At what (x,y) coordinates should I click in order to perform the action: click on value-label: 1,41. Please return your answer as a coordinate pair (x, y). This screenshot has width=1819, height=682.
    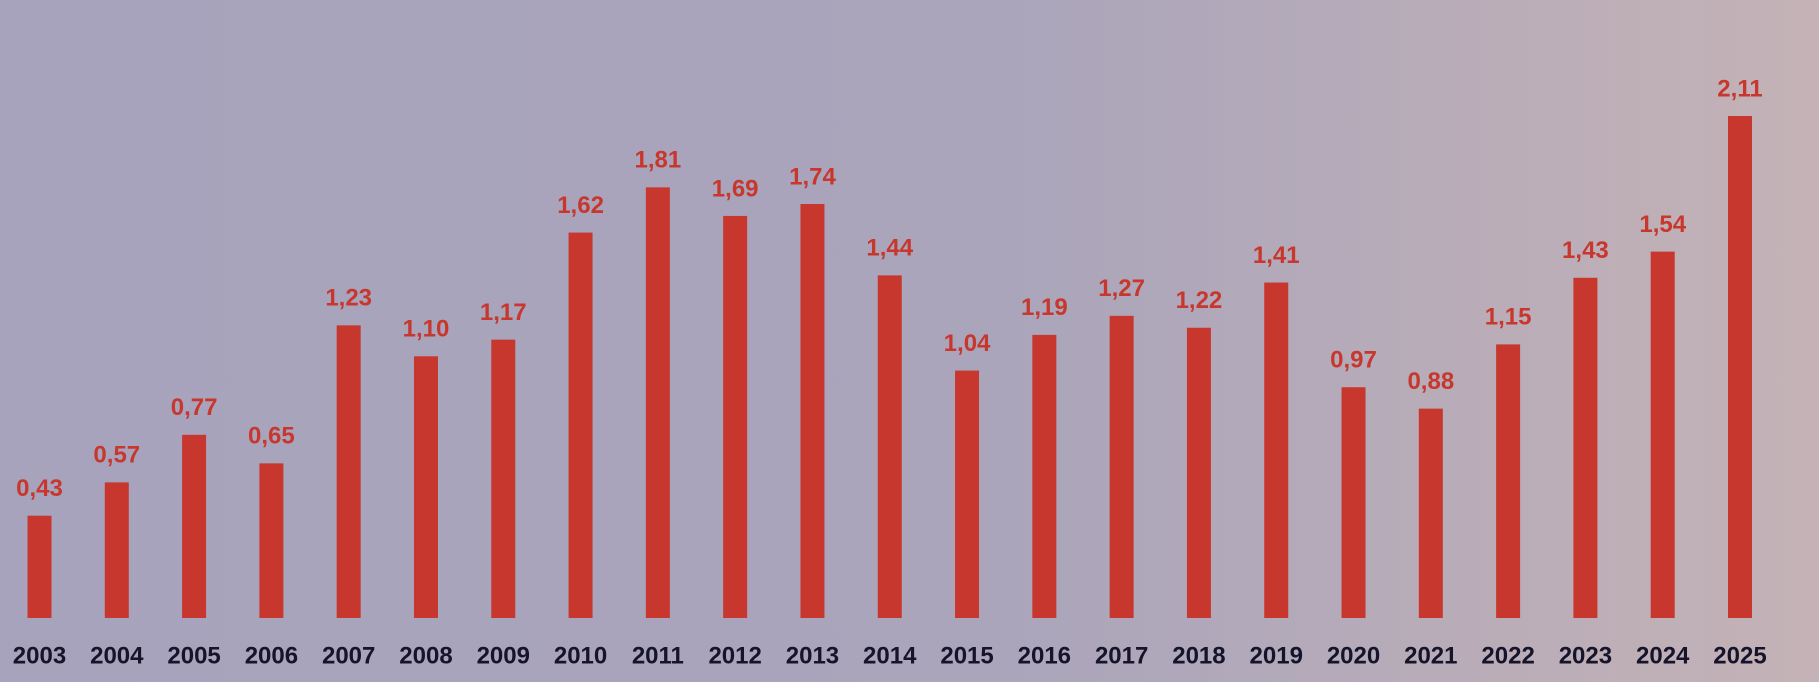
    Looking at the image, I should click on (1276, 255).